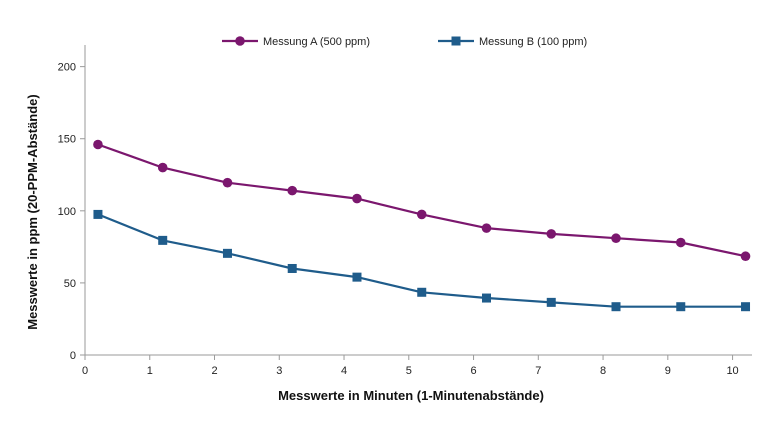  Describe the element at coordinates (32, 212) in the screenshot. I see `y-axis-title: Messwerte in ppm (20-PPM-Abstände)` at that location.